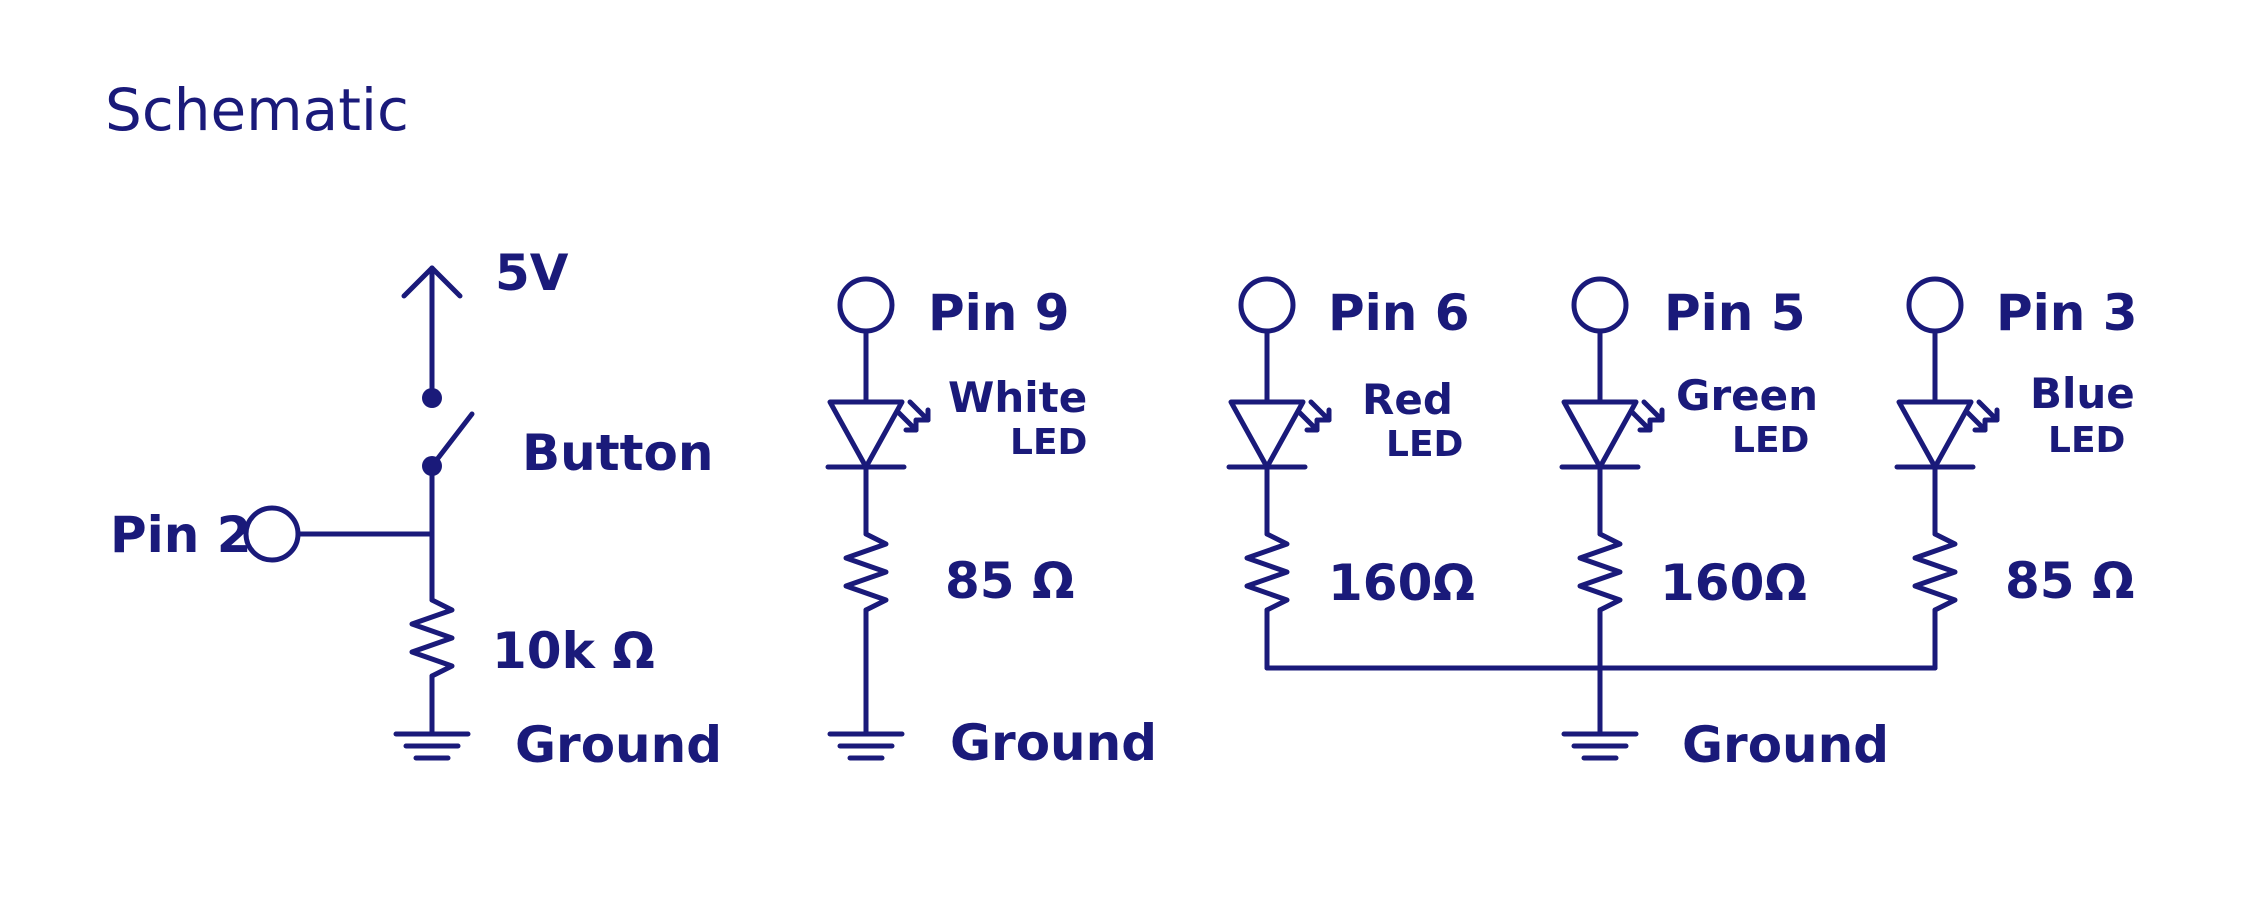 The image size is (2257, 897). I want to click on diagram-title: Schematic, so click(257, 110).